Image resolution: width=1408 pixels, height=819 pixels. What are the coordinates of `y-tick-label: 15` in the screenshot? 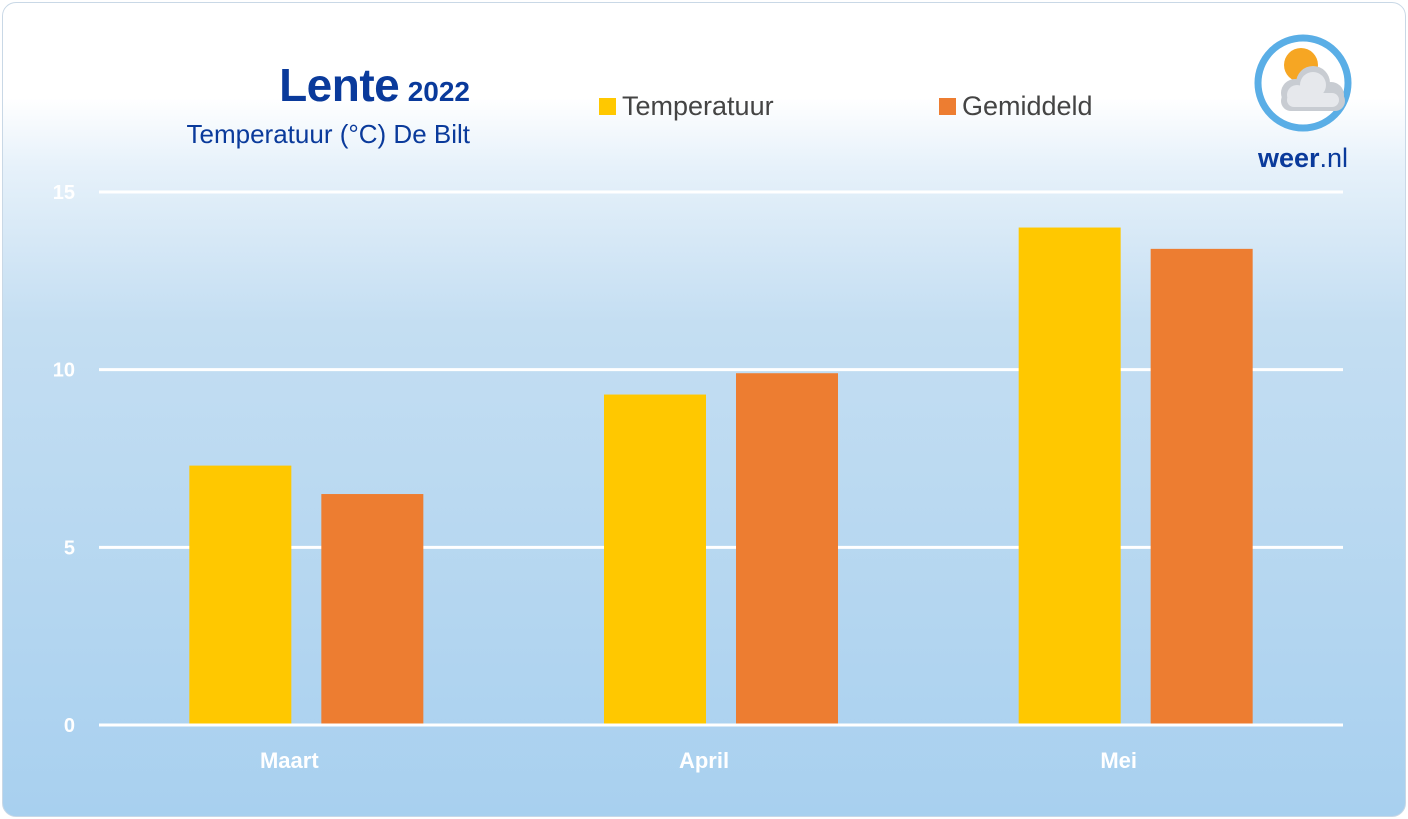 It's located at (64, 193).